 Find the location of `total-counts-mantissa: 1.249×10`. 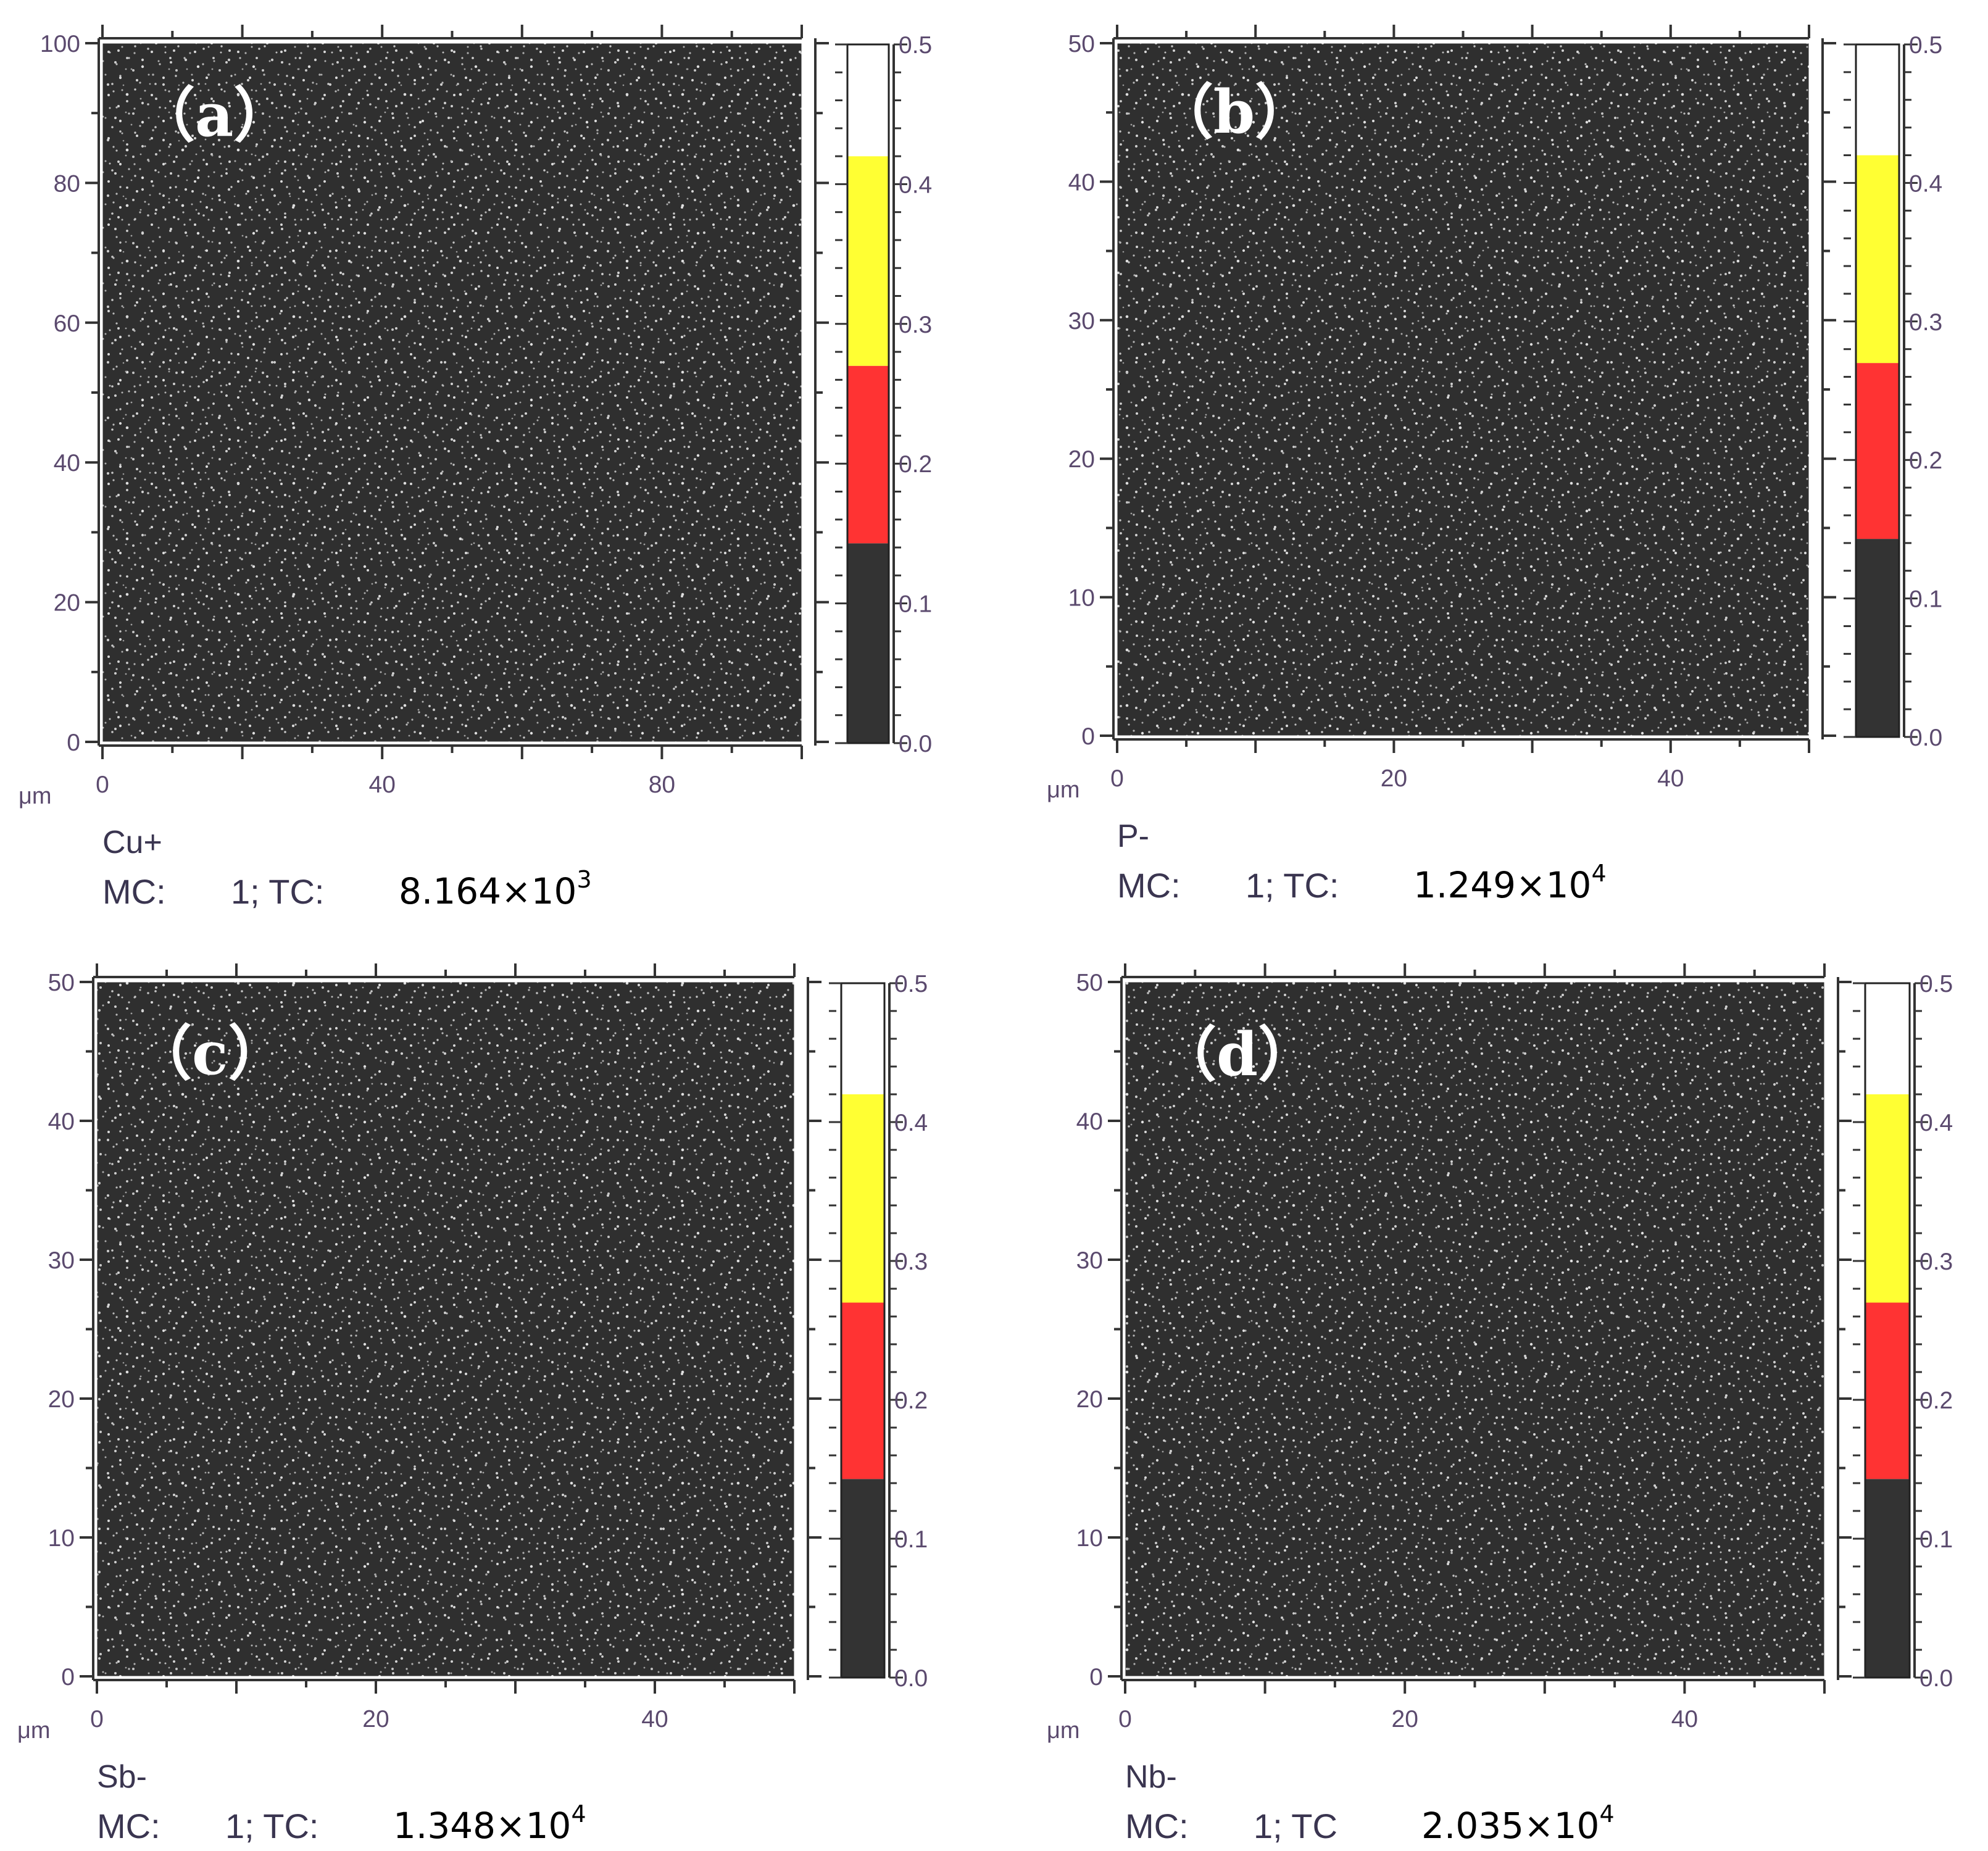

total-counts-mantissa: 1.249×10 is located at coordinates (1502, 885).